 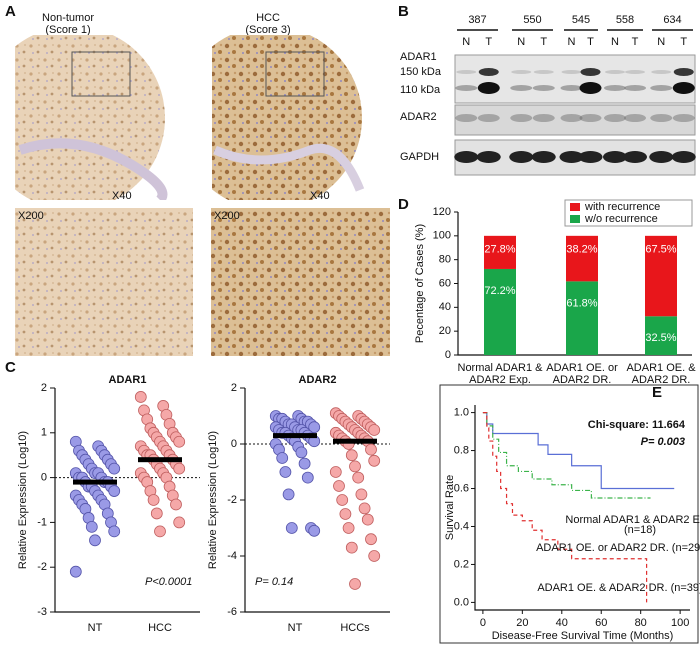 What do you see at coordinates (403, 11) in the screenshot?
I see `panel-label: B` at bounding box center [403, 11].